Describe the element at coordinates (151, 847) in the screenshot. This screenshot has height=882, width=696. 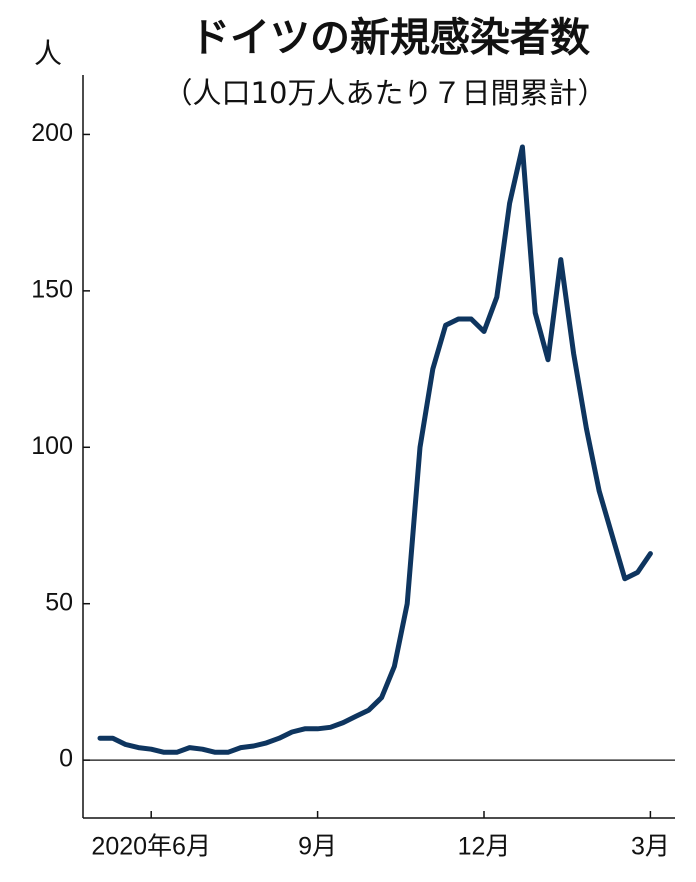
I see `x-tick-label: 2020年6月` at that location.